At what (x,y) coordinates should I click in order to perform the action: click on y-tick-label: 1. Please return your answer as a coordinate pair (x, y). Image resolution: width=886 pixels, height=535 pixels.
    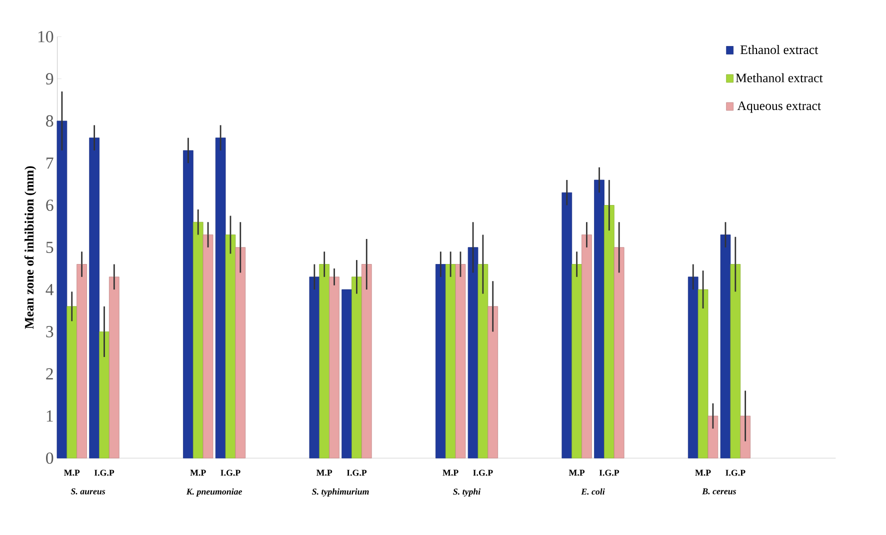
    Looking at the image, I should click on (49, 416).